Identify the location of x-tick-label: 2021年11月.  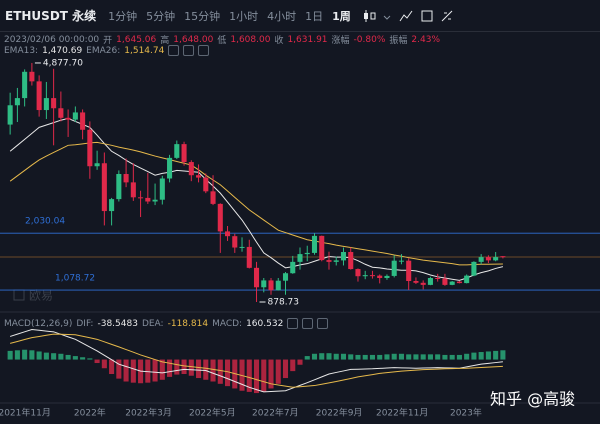
(25, 413).